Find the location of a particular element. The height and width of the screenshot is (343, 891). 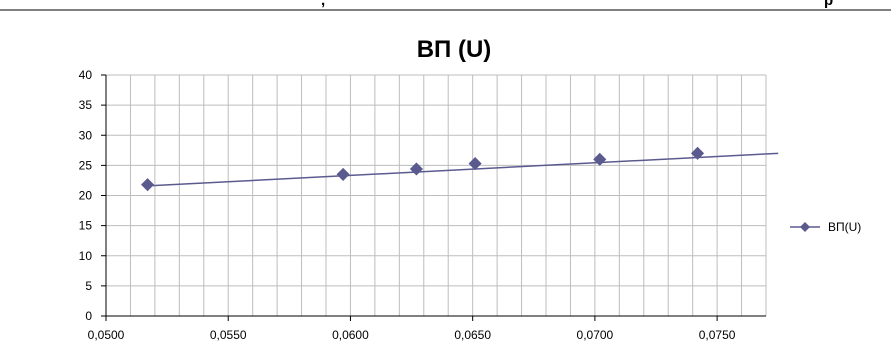

y-tick-label: 5 is located at coordinates (88, 286).